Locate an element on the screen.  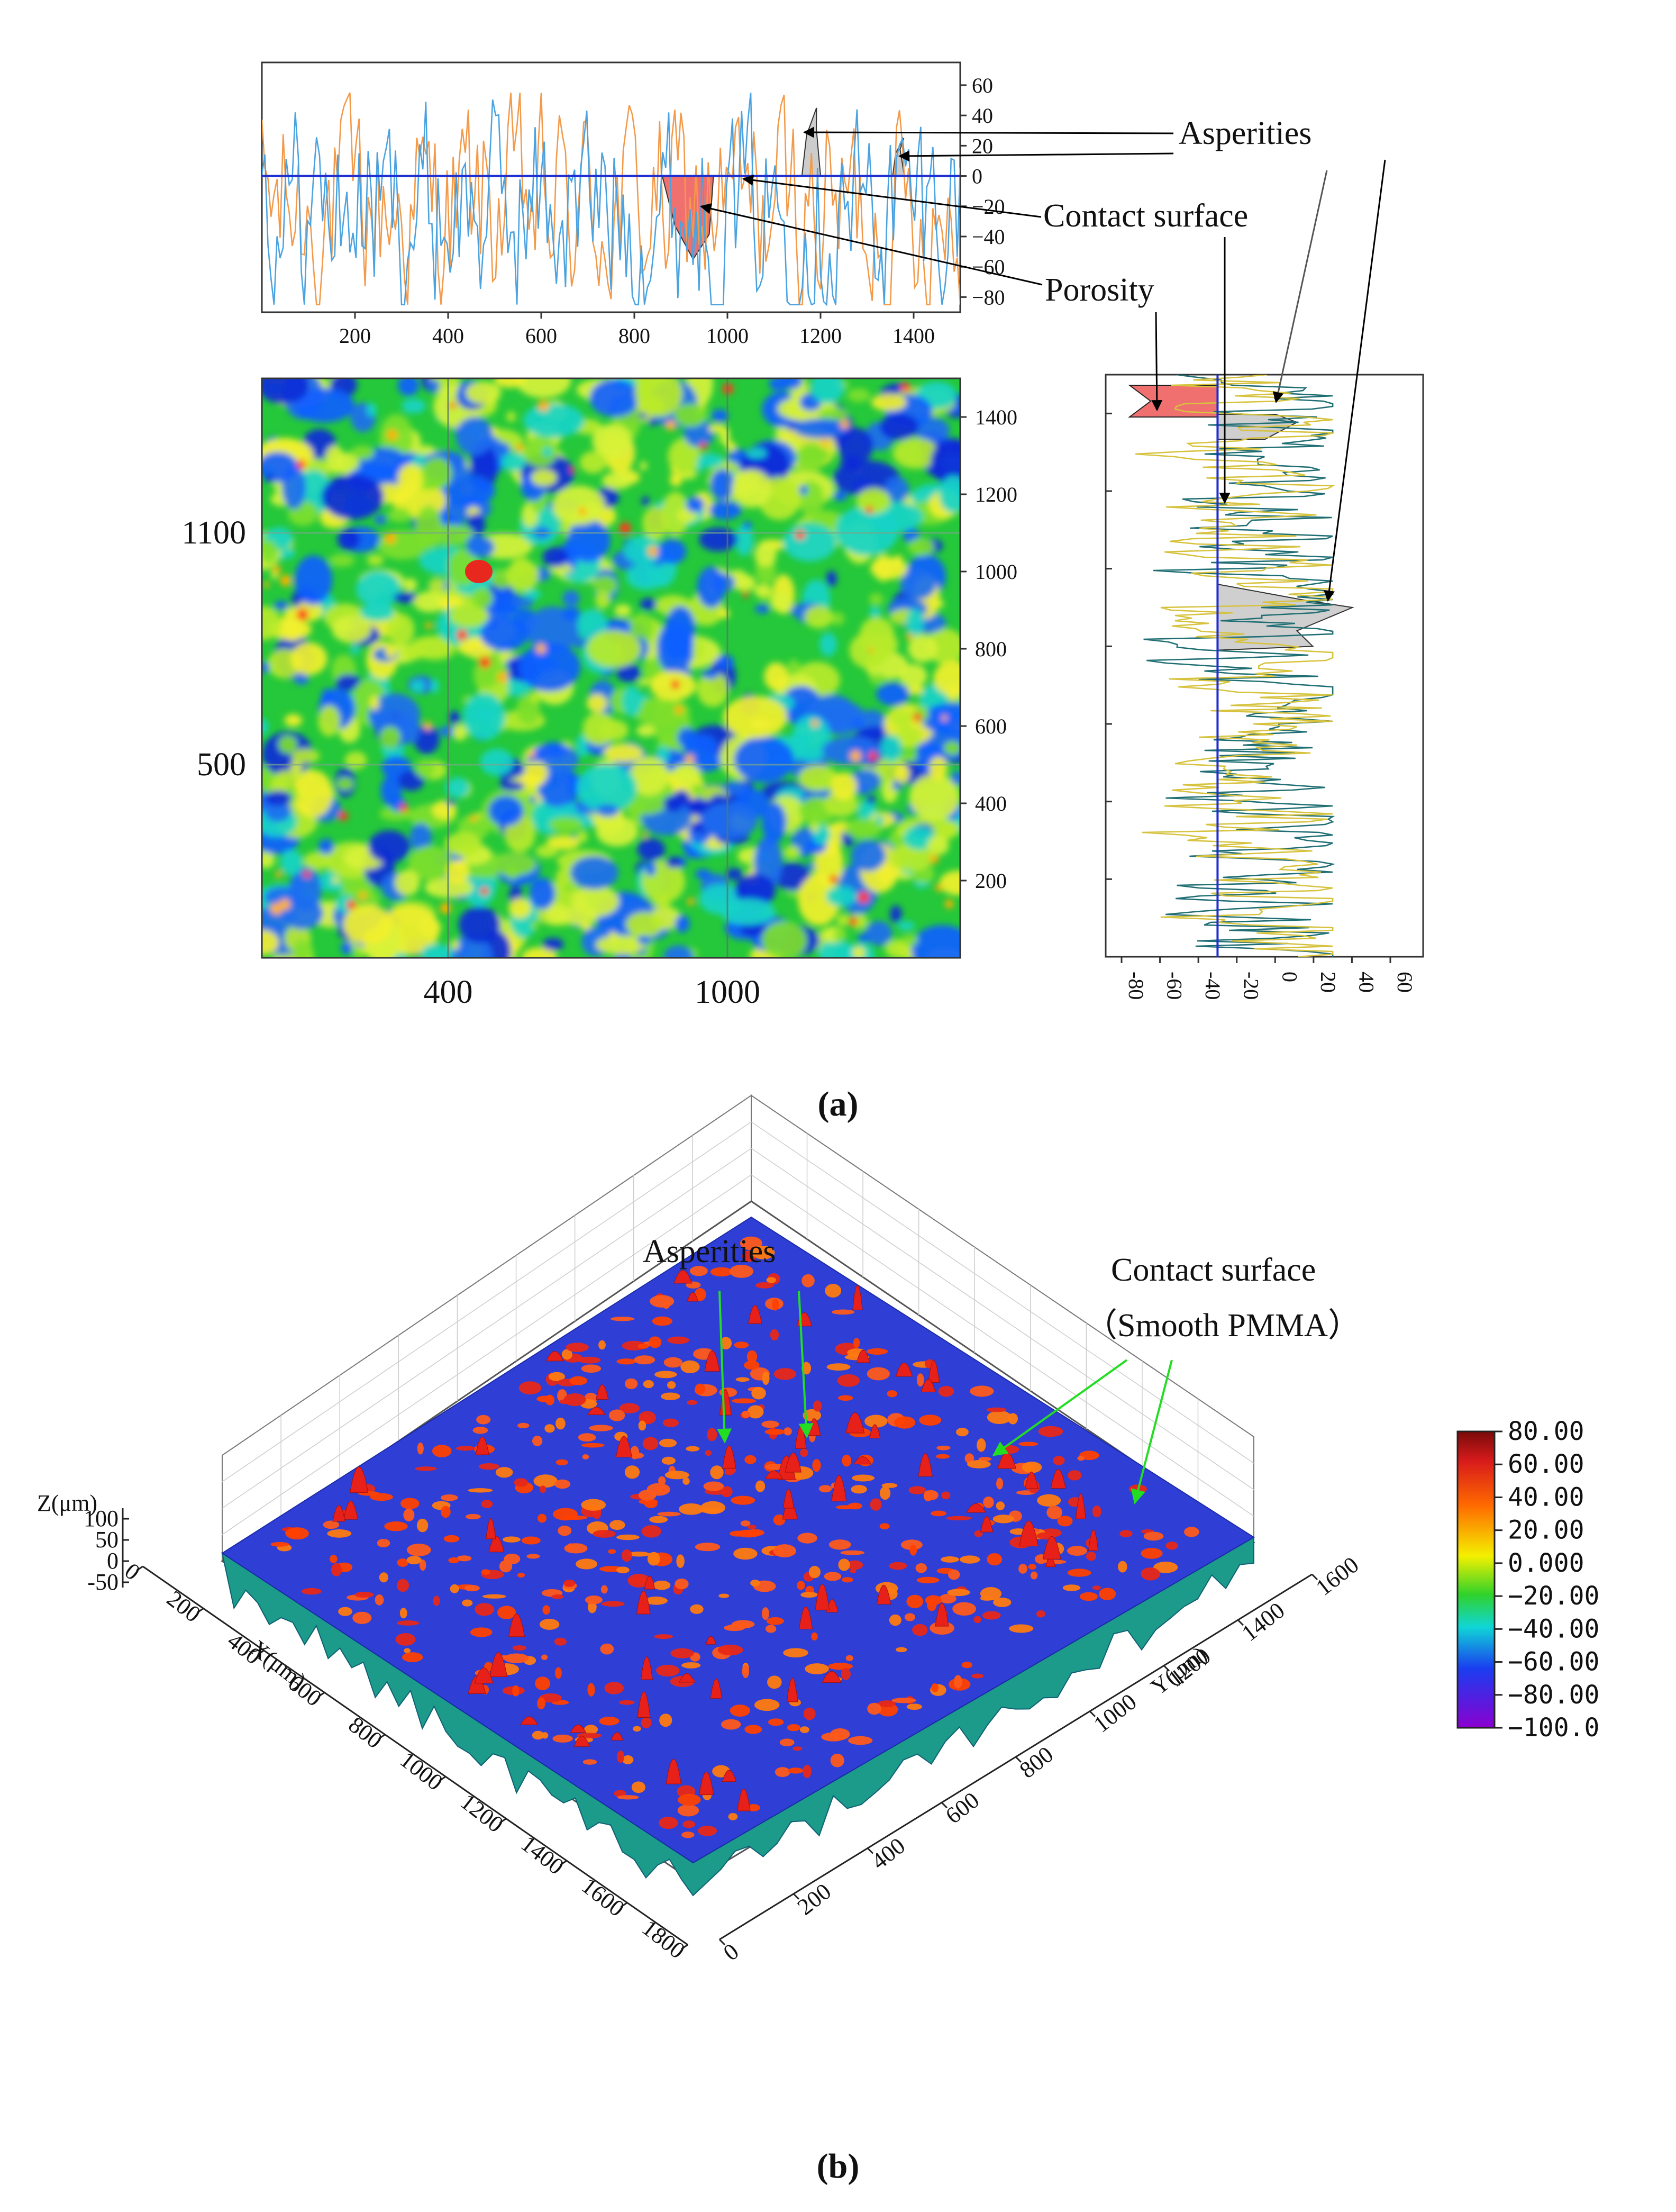
heat-left-tick-label: 1100 is located at coordinates (214, 533).